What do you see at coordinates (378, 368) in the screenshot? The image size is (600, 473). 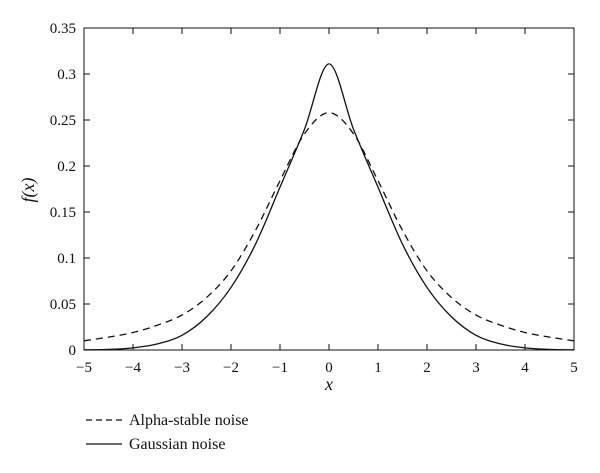 I see `x-tick-label: 1` at bounding box center [378, 368].